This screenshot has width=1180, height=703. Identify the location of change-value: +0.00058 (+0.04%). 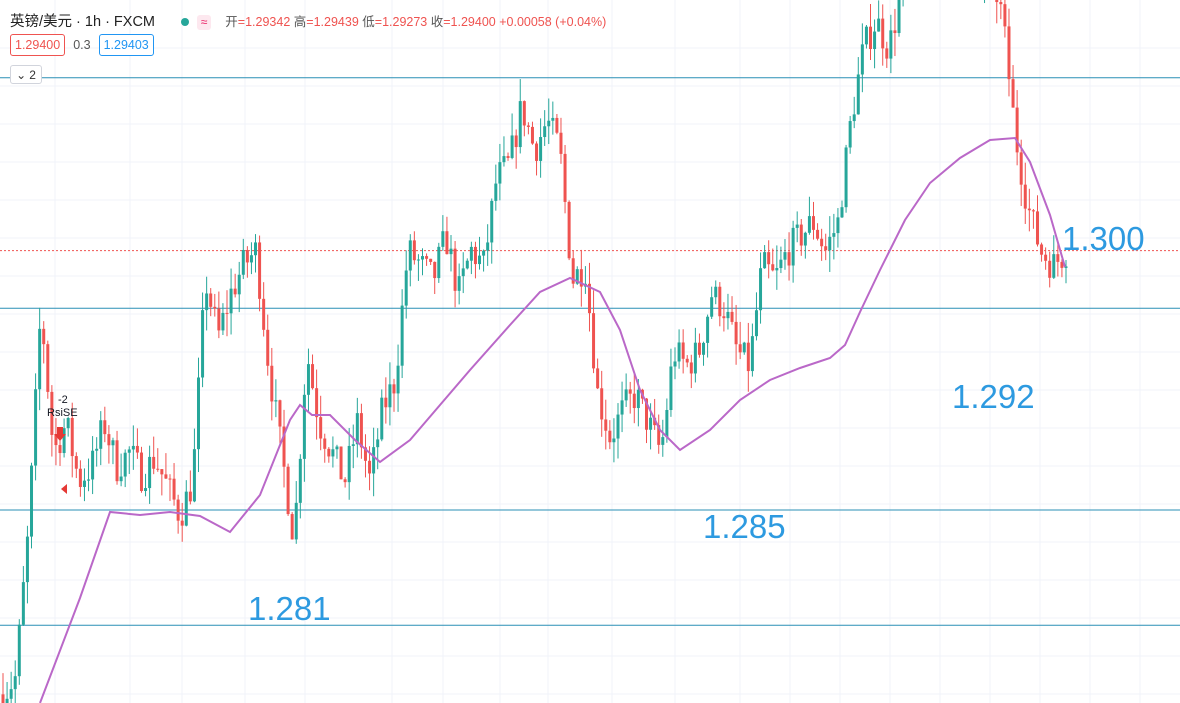
(553, 22).